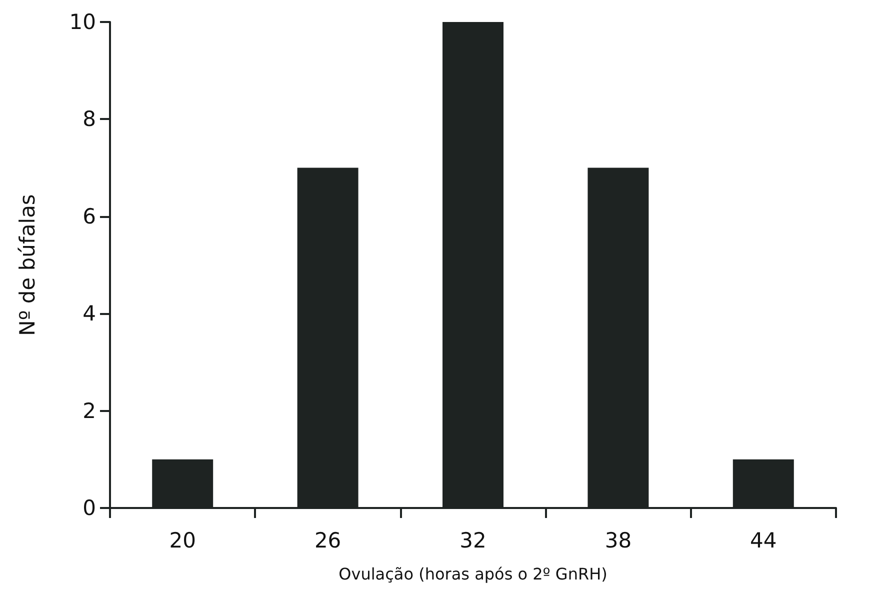  I want to click on x-tick-label: 44, so click(763, 540).